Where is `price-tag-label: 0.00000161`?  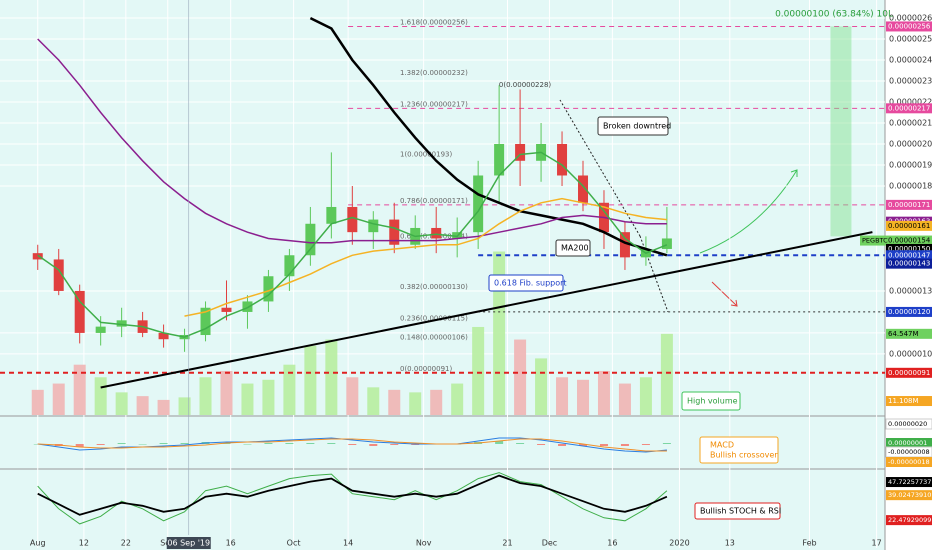 price-tag-label: 0.00000161 is located at coordinates (909, 226).